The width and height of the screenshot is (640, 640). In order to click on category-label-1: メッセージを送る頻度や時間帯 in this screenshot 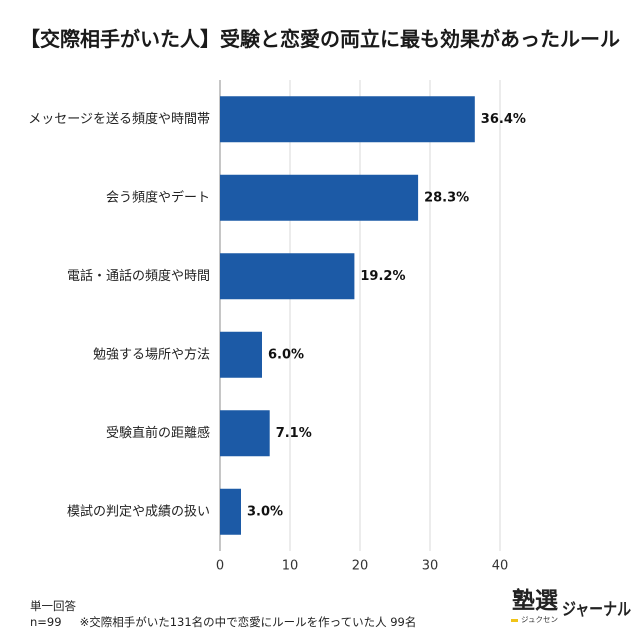, I will do `click(119, 119)`.